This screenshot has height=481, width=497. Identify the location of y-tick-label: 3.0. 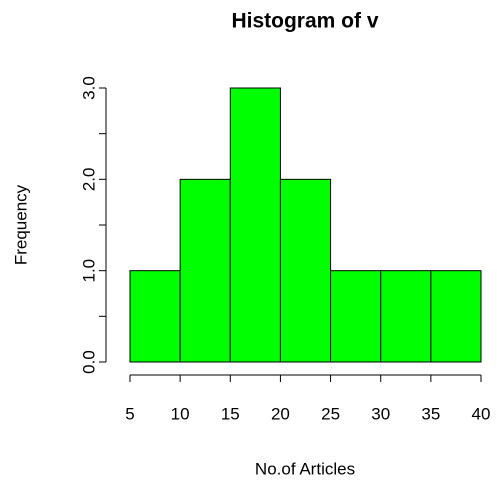
(88, 88).